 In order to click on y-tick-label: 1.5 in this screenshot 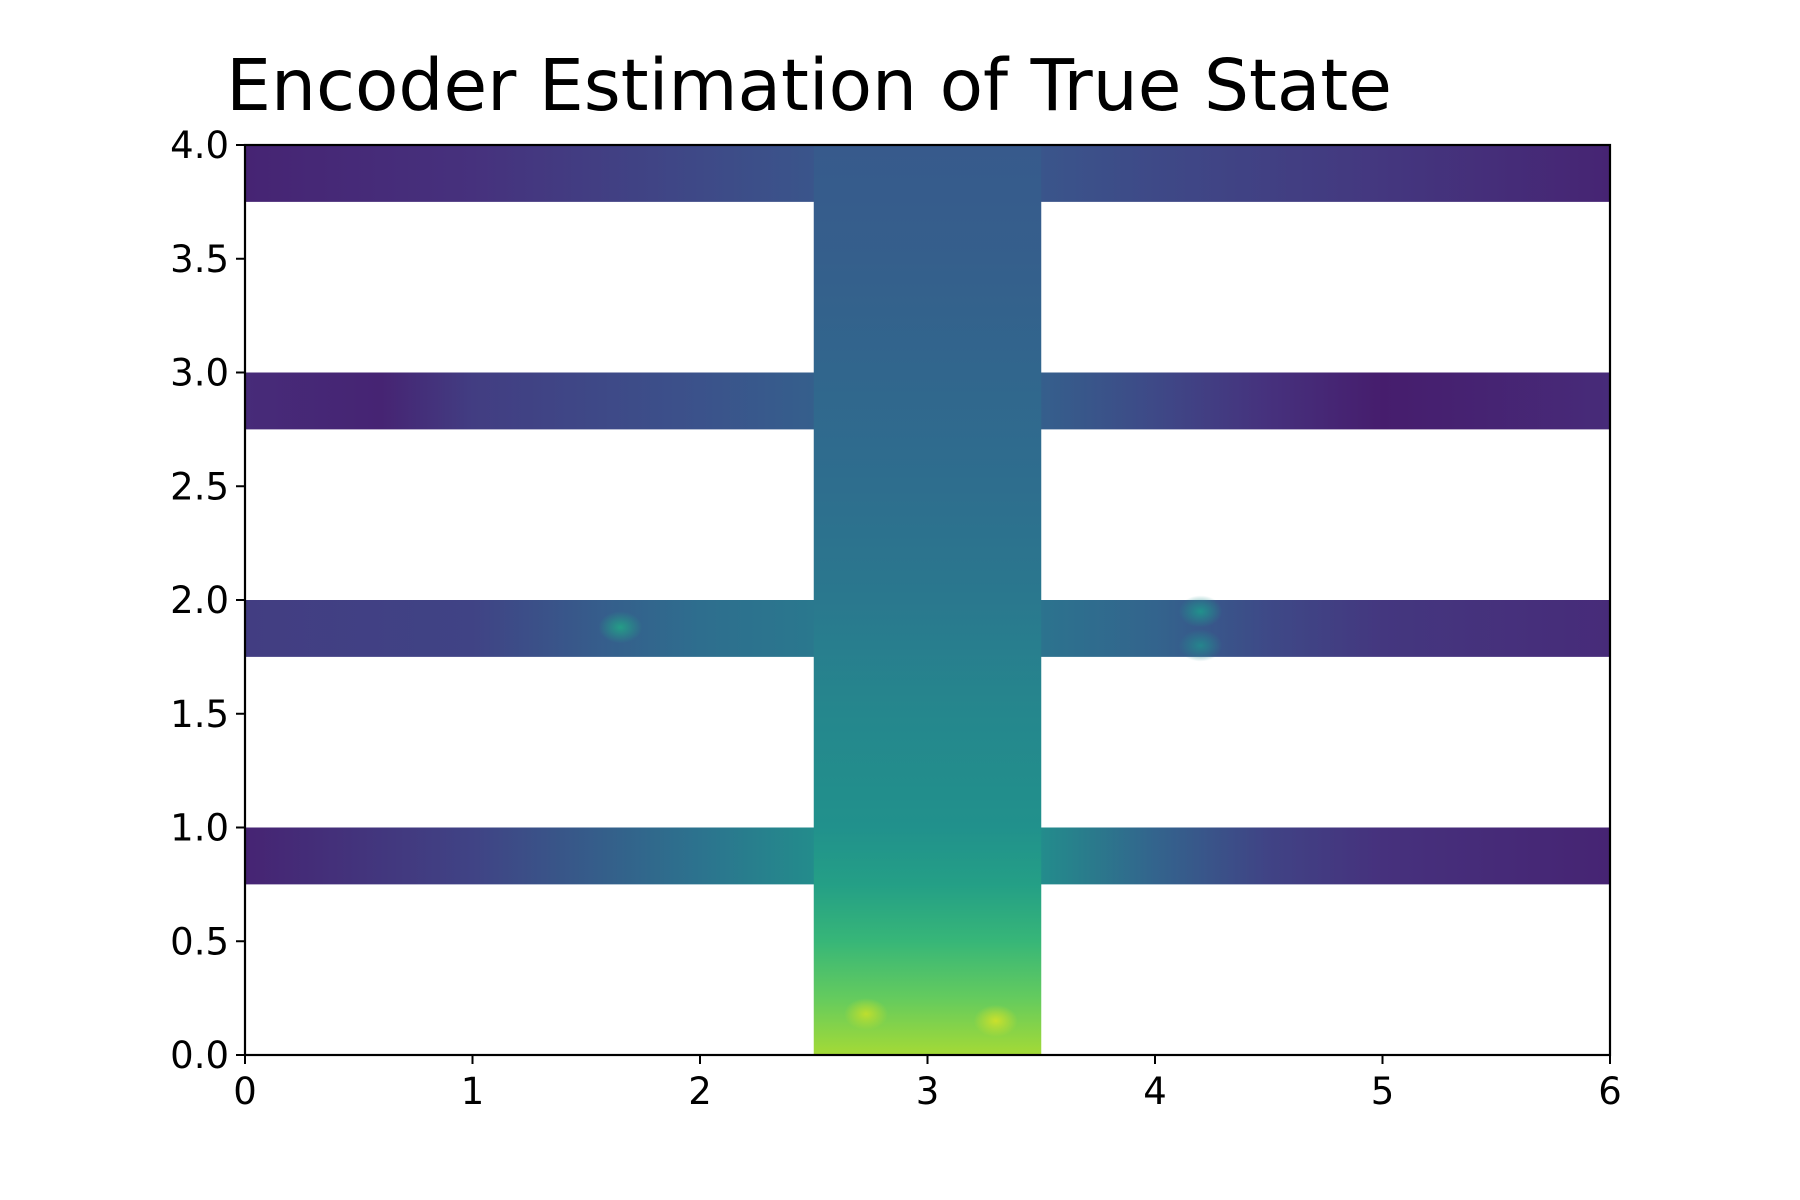, I will do `click(199, 714)`.